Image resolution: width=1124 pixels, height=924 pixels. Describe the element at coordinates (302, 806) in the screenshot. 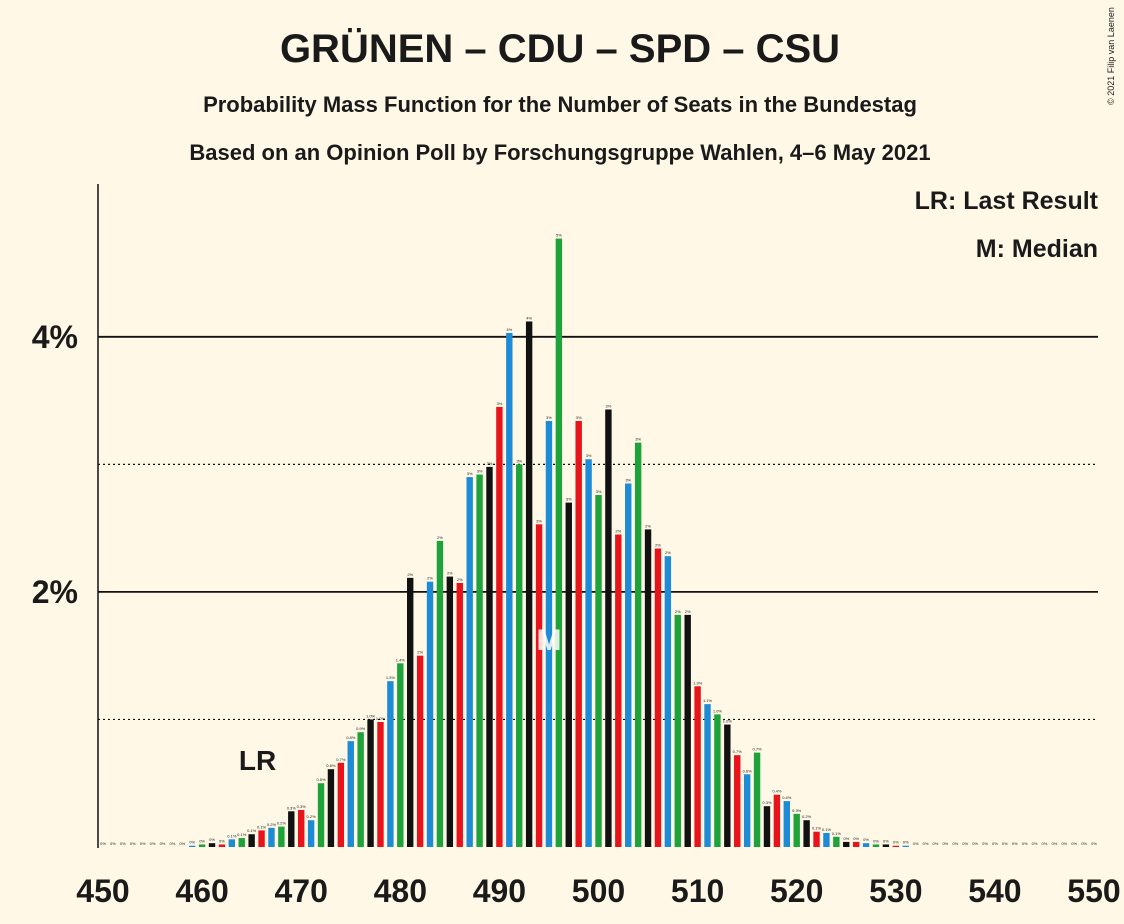

I see `value-label: 0.3%` at that location.